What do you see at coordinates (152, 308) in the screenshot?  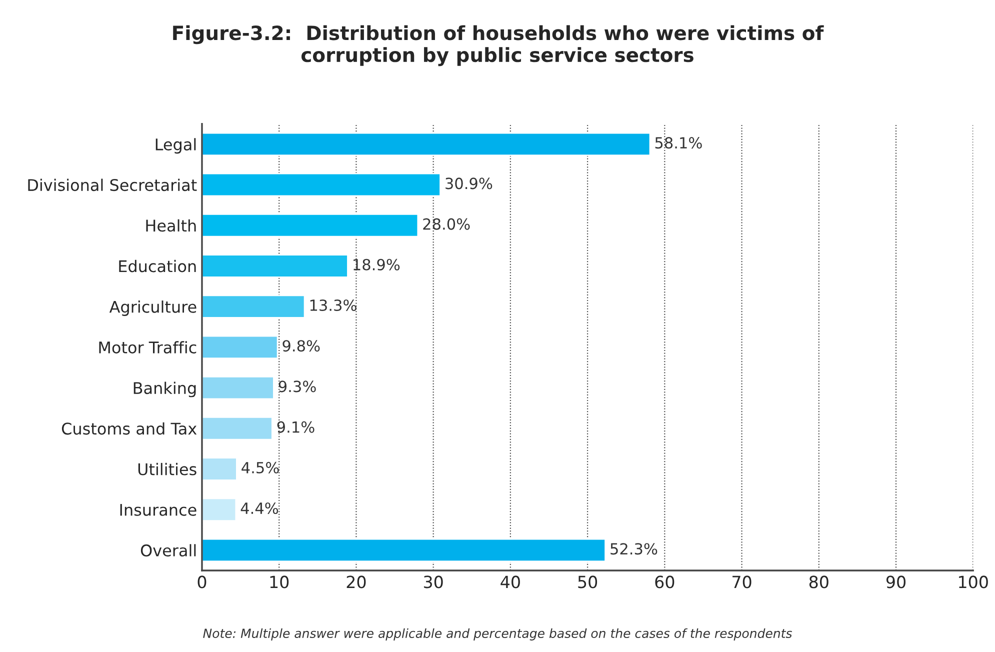 I see `y-tick-label: Agriculture` at bounding box center [152, 308].